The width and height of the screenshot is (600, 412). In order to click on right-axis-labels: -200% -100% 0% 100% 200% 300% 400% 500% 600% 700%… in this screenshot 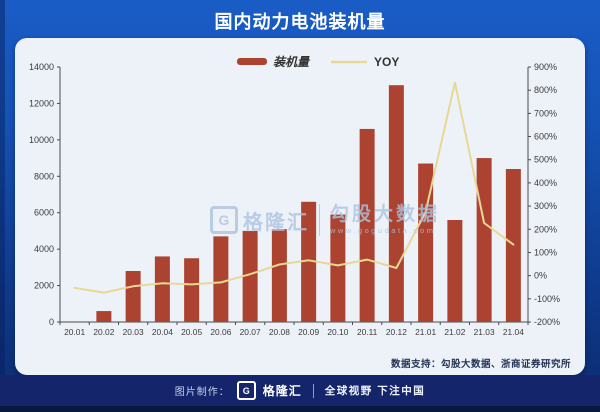, I will do `click(544, 194)`.